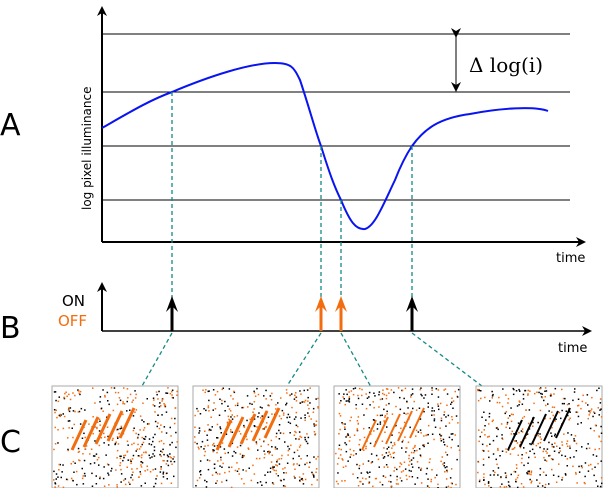 The height and width of the screenshot is (488, 604). What do you see at coordinates (87, 149) in the screenshot?
I see `y-axis-label: log pixel illuminance` at bounding box center [87, 149].